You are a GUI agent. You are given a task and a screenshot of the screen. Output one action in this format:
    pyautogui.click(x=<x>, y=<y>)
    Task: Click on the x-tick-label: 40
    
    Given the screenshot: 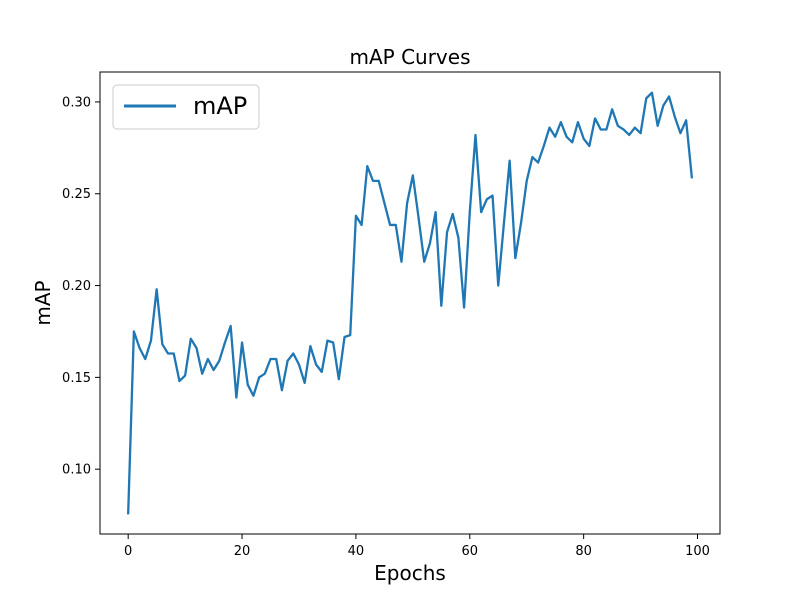 What is the action you would take?
    pyautogui.click(x=356, y=551)
    